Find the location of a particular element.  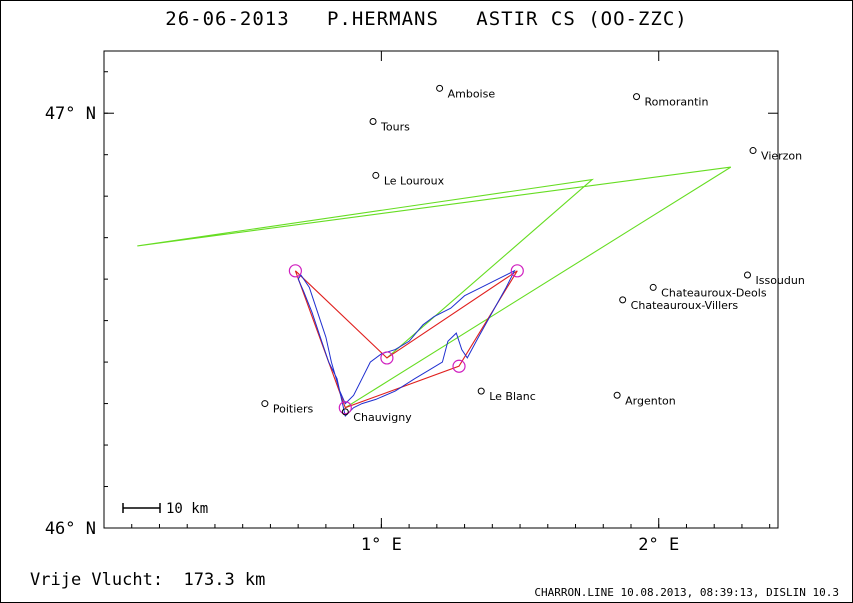

city-label: Vierzon is located at coordinates (781, 156).